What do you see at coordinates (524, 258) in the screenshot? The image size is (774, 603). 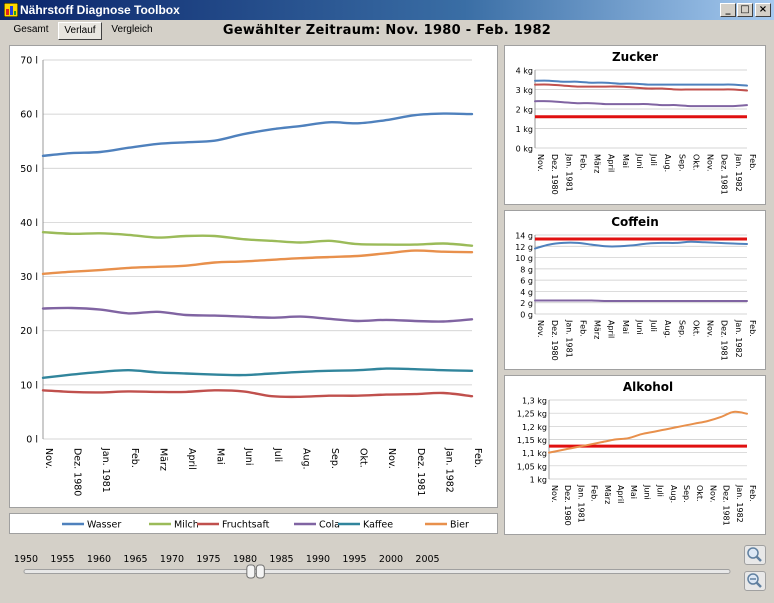 I see `y-tick-label: 10 g` at bounding box center [524, 258].